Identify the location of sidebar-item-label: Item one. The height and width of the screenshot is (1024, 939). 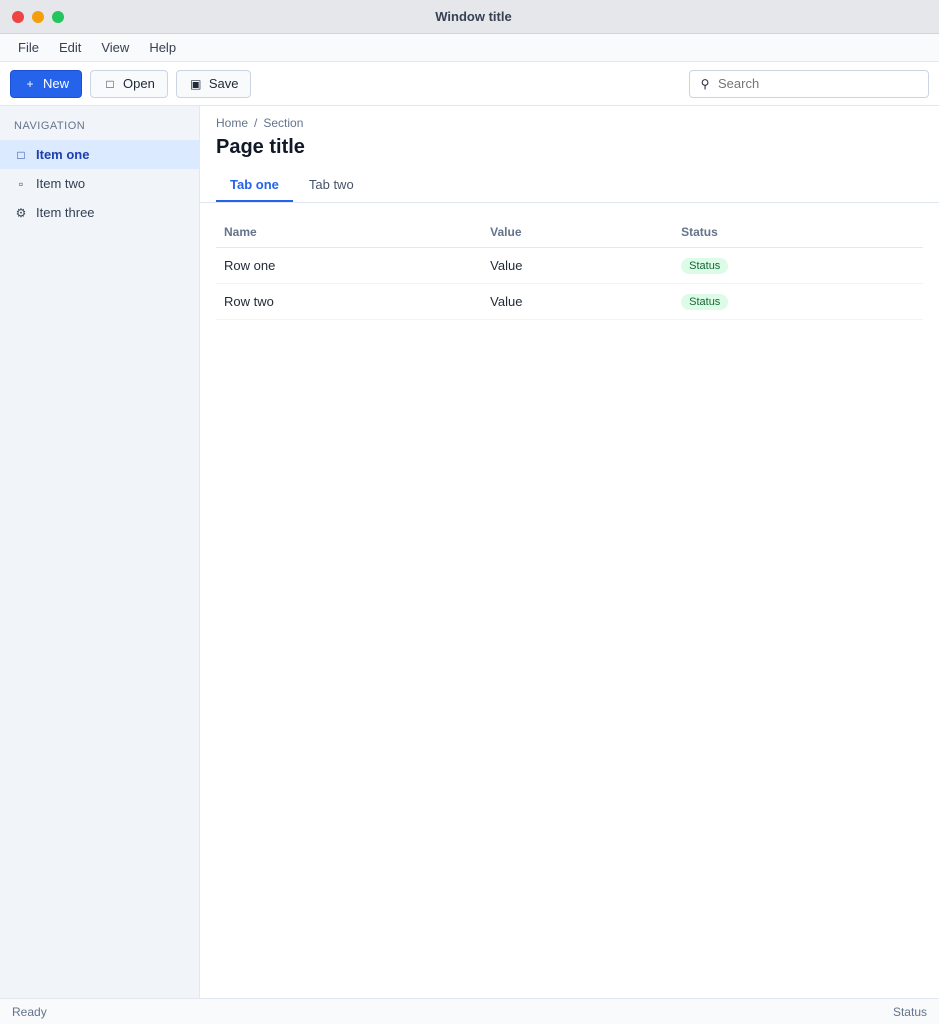
(63, 154).